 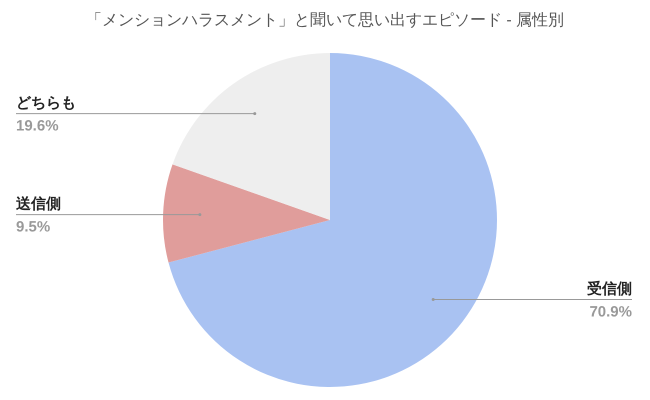 I want to click on data-label: 70.9%, so click(x=610, y=312).